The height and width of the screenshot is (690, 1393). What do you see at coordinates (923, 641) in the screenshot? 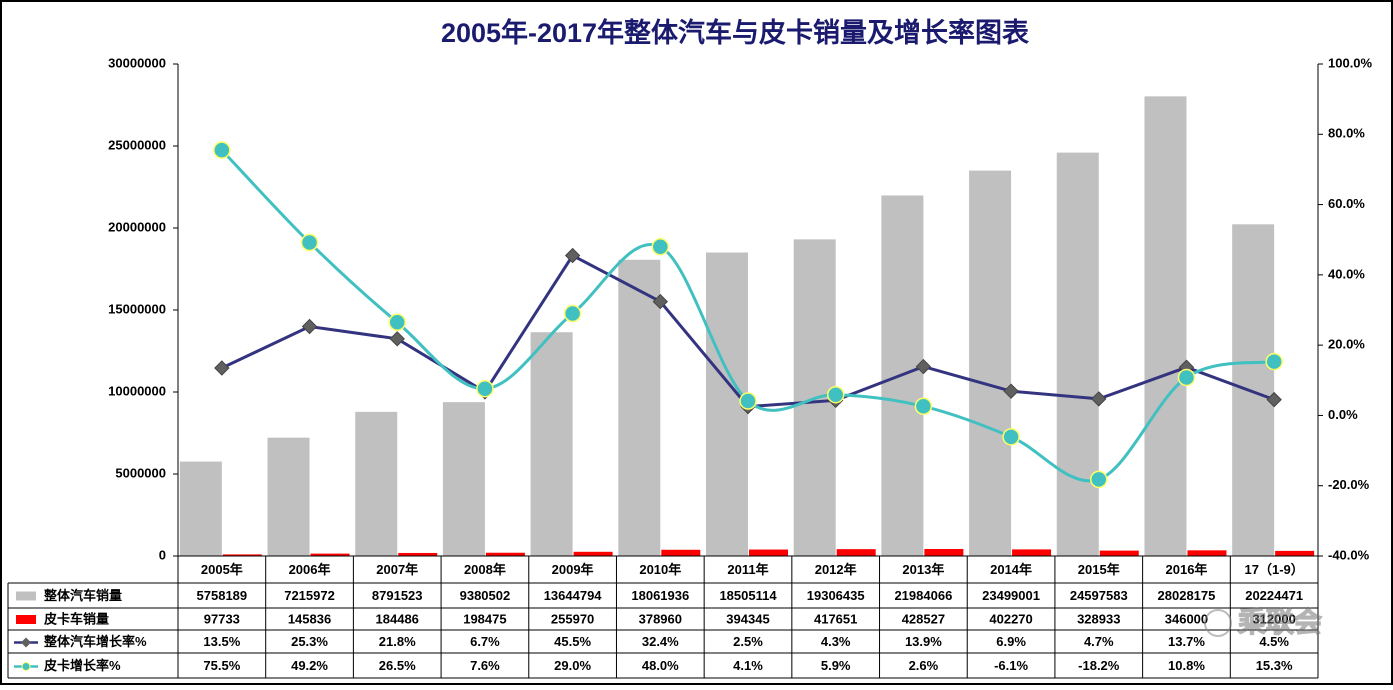
I see `table-cell: 13.9%` at bounding box center [923, 641].